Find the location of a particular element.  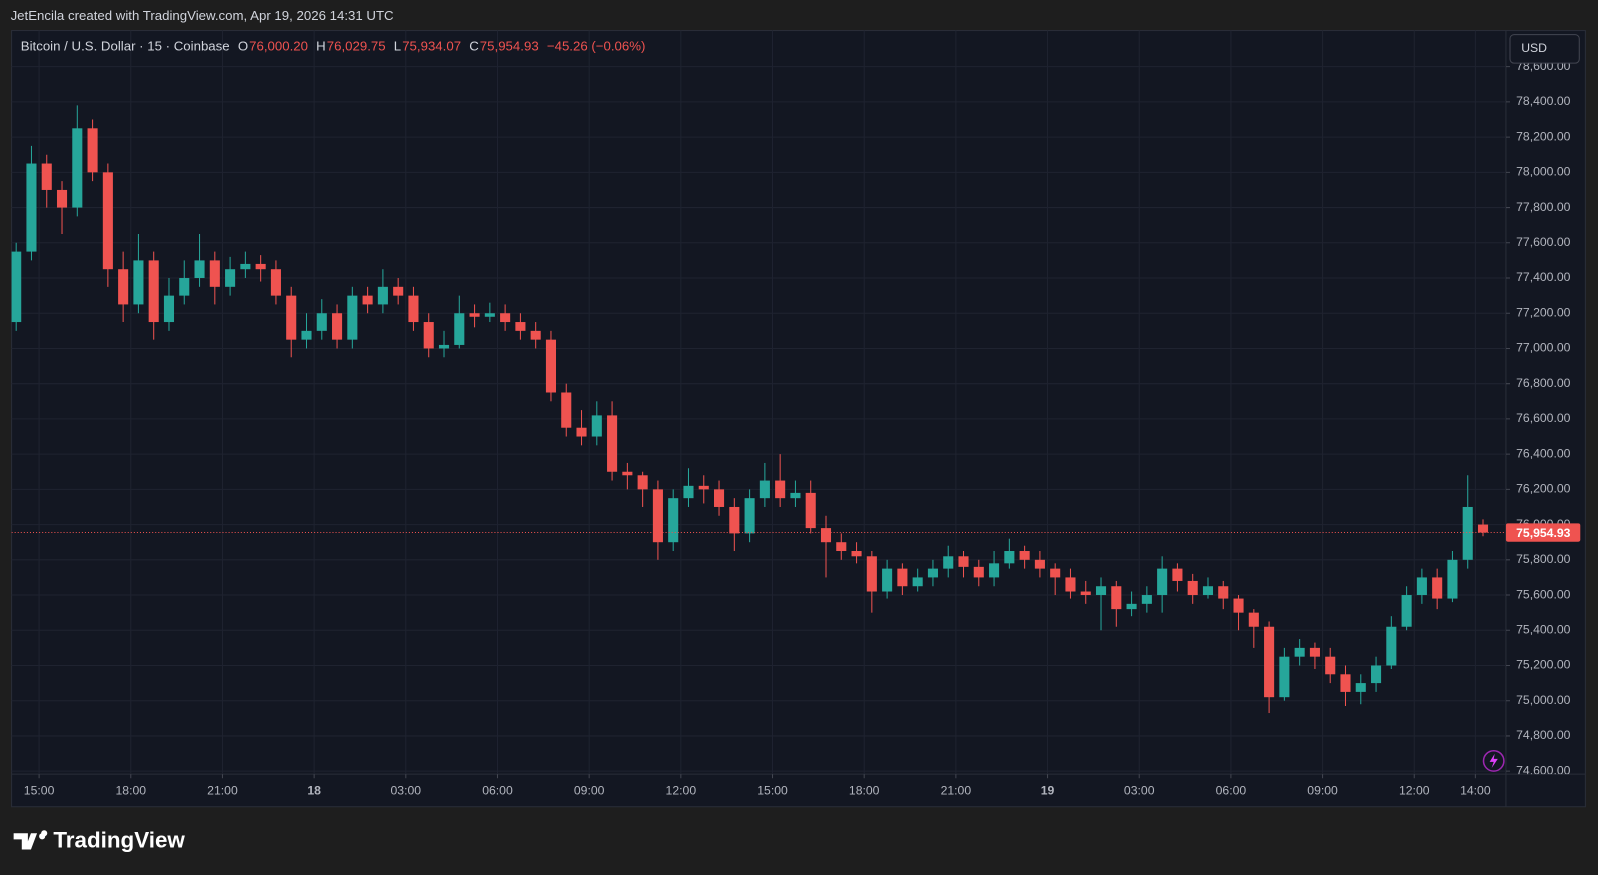

x-tick-label: 18 is located at coordinates (314, 791).